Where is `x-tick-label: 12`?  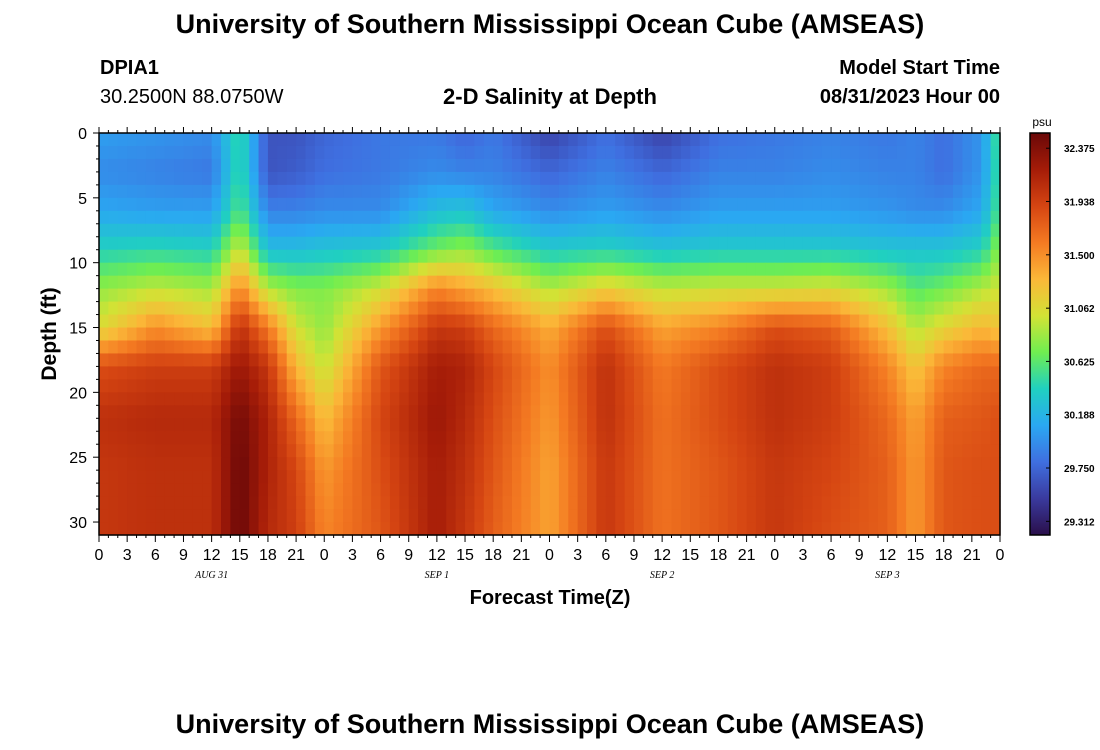 x-tick-label: 12 is located at coordinates (212, 555).